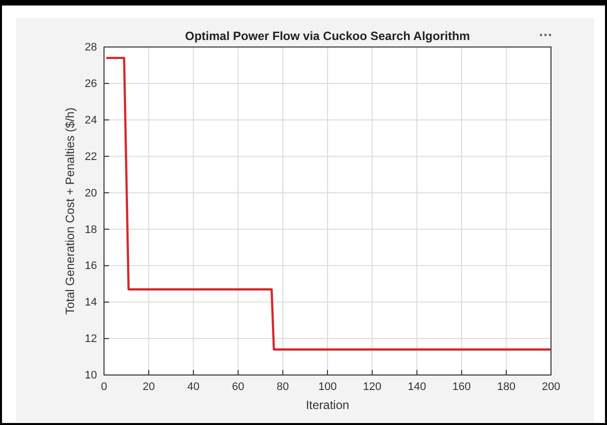 This screenshot has width=607, height=425. Describe the element at coordinates (327, 386) in the screenshot. I see `x-tick-label: 100` at that location.